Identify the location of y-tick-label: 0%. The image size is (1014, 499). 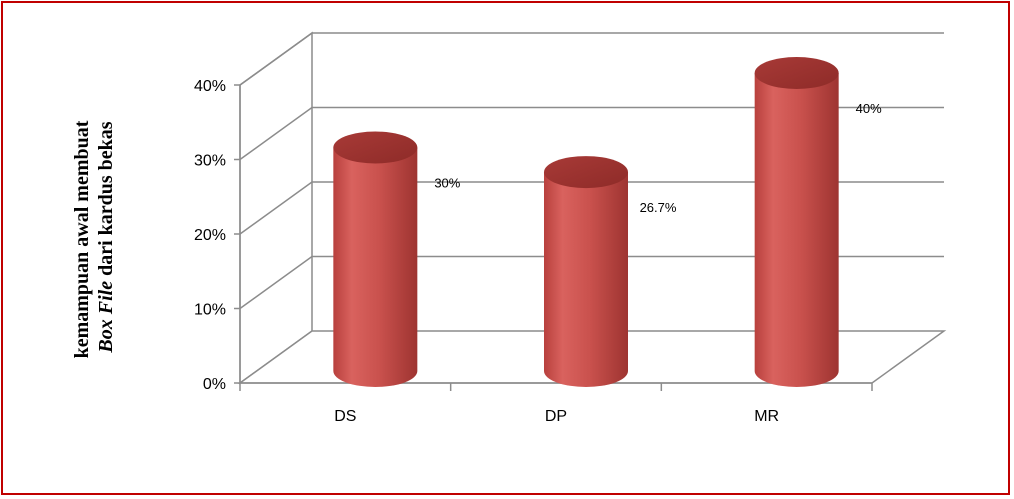
(214, 384).